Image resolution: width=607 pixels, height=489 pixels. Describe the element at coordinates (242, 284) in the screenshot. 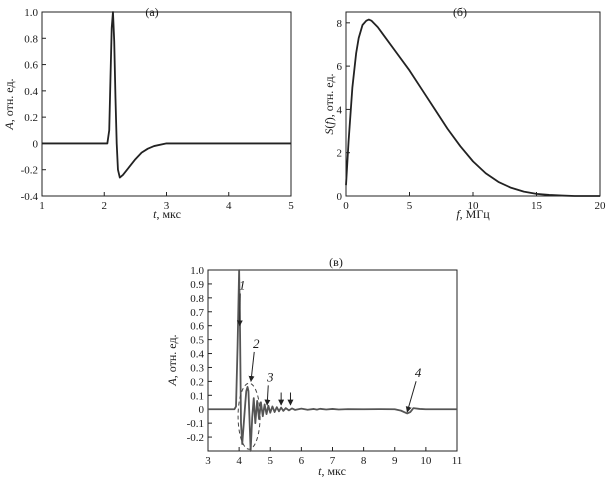

I see `annotation-label-1: 1` at that location.